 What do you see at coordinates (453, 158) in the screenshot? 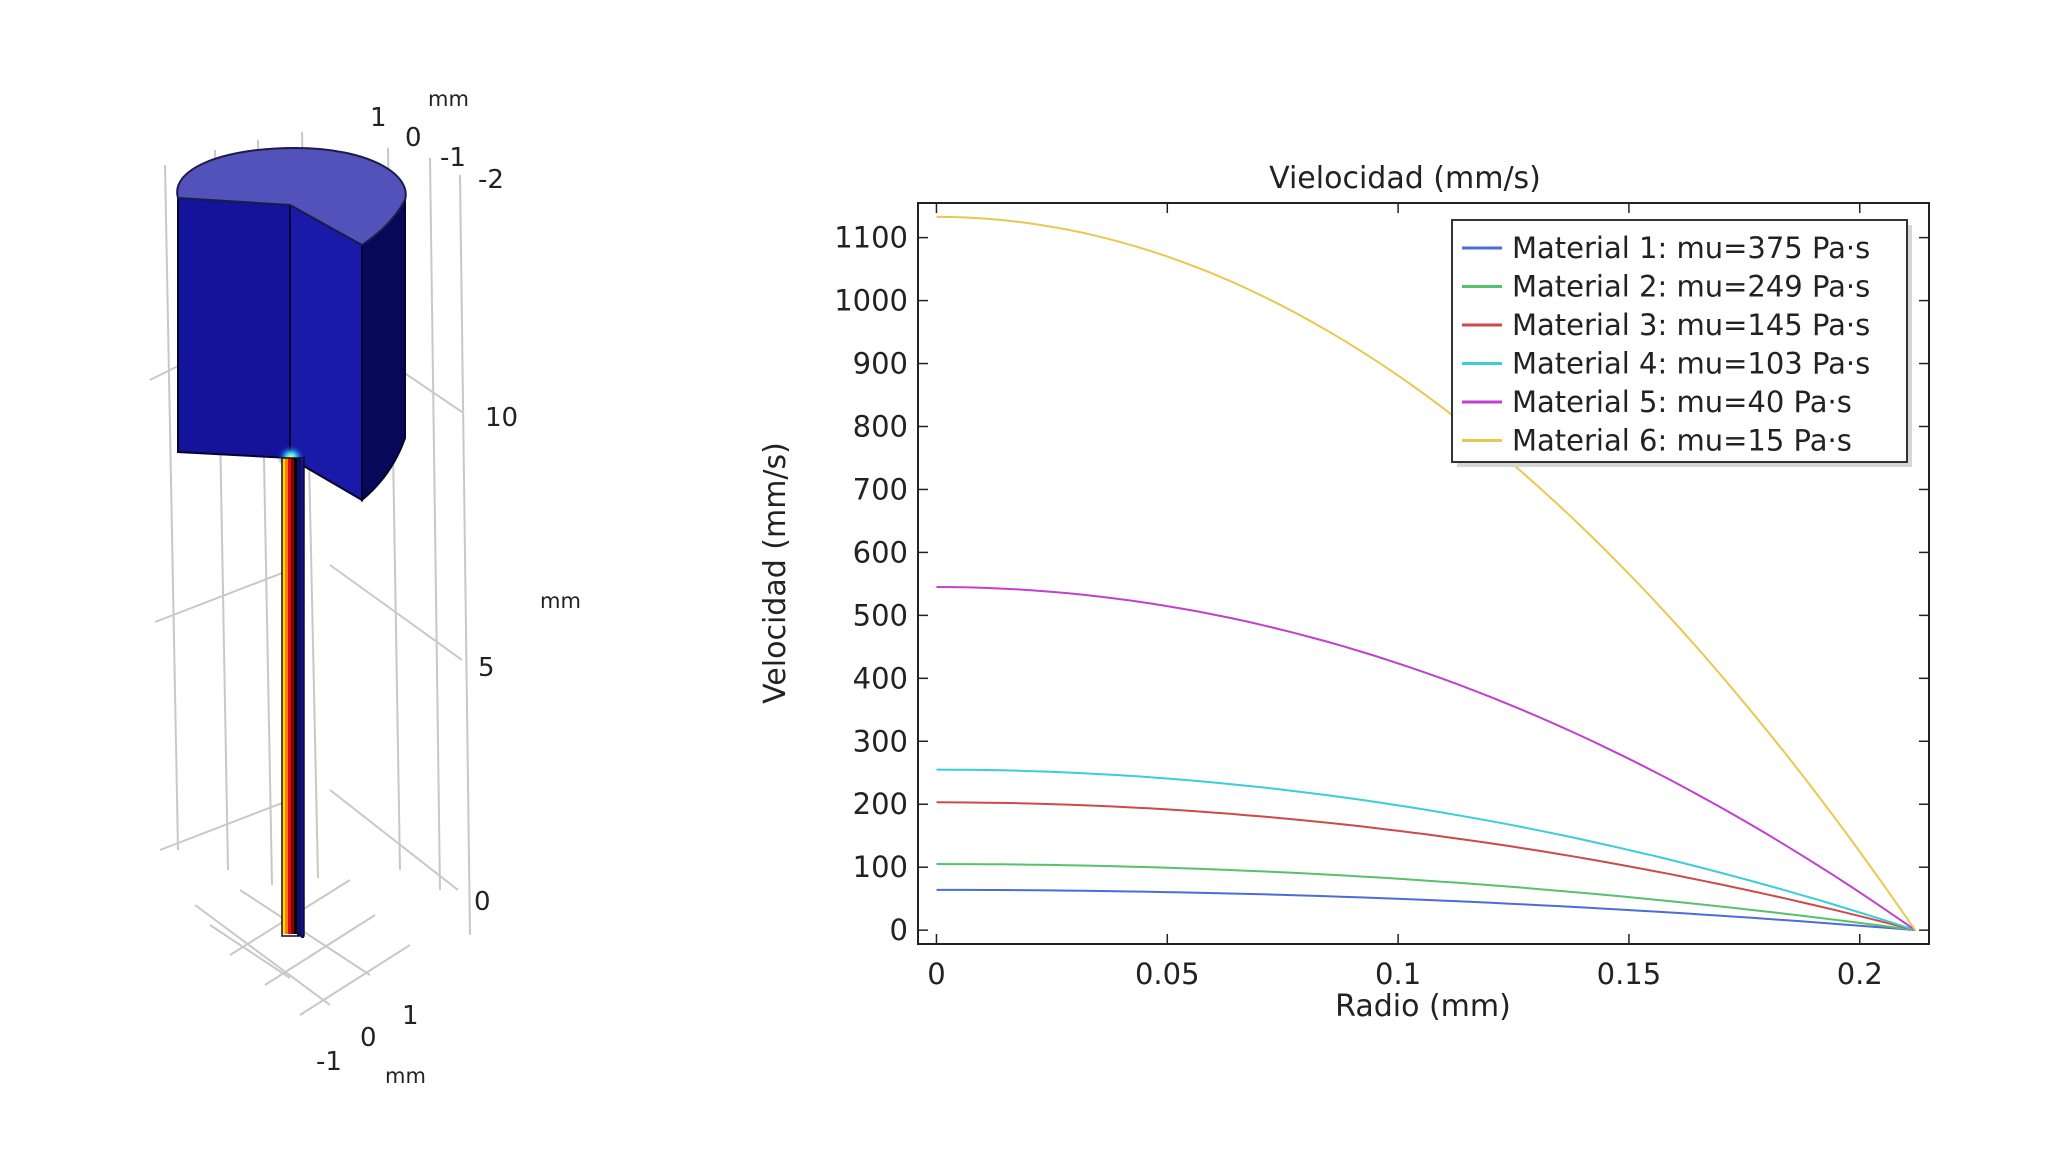
I see `top-axis-tick: -1` at bounding box center [453, 158].